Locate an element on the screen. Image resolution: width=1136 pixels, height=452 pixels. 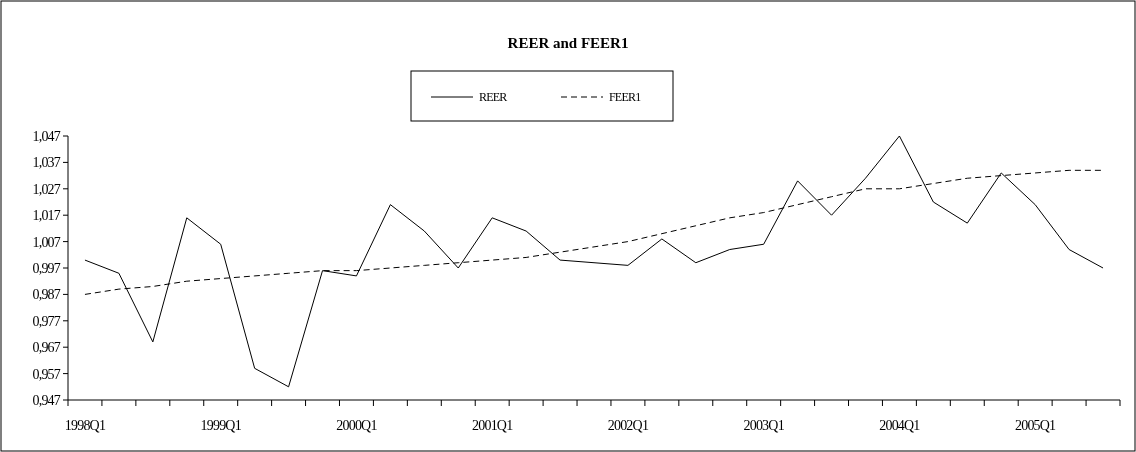
x-tick-label: 2004Q1 is located at coordinates (900, 425).